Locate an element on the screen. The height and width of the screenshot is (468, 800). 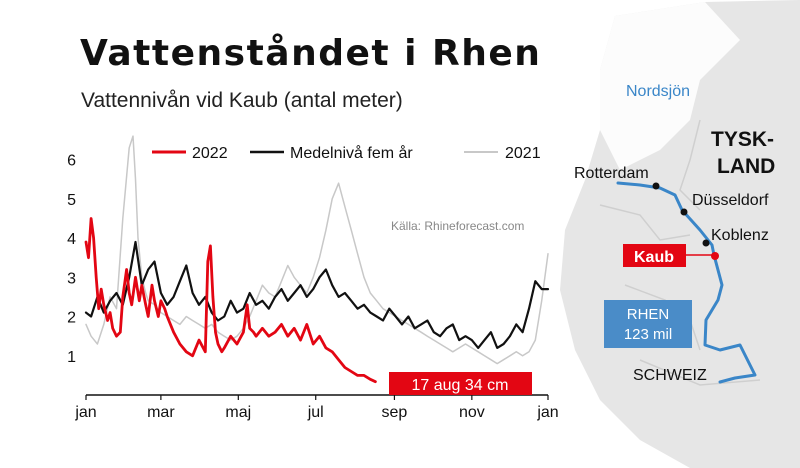
x-tick-label: sep is located at coordinates (395, 412).